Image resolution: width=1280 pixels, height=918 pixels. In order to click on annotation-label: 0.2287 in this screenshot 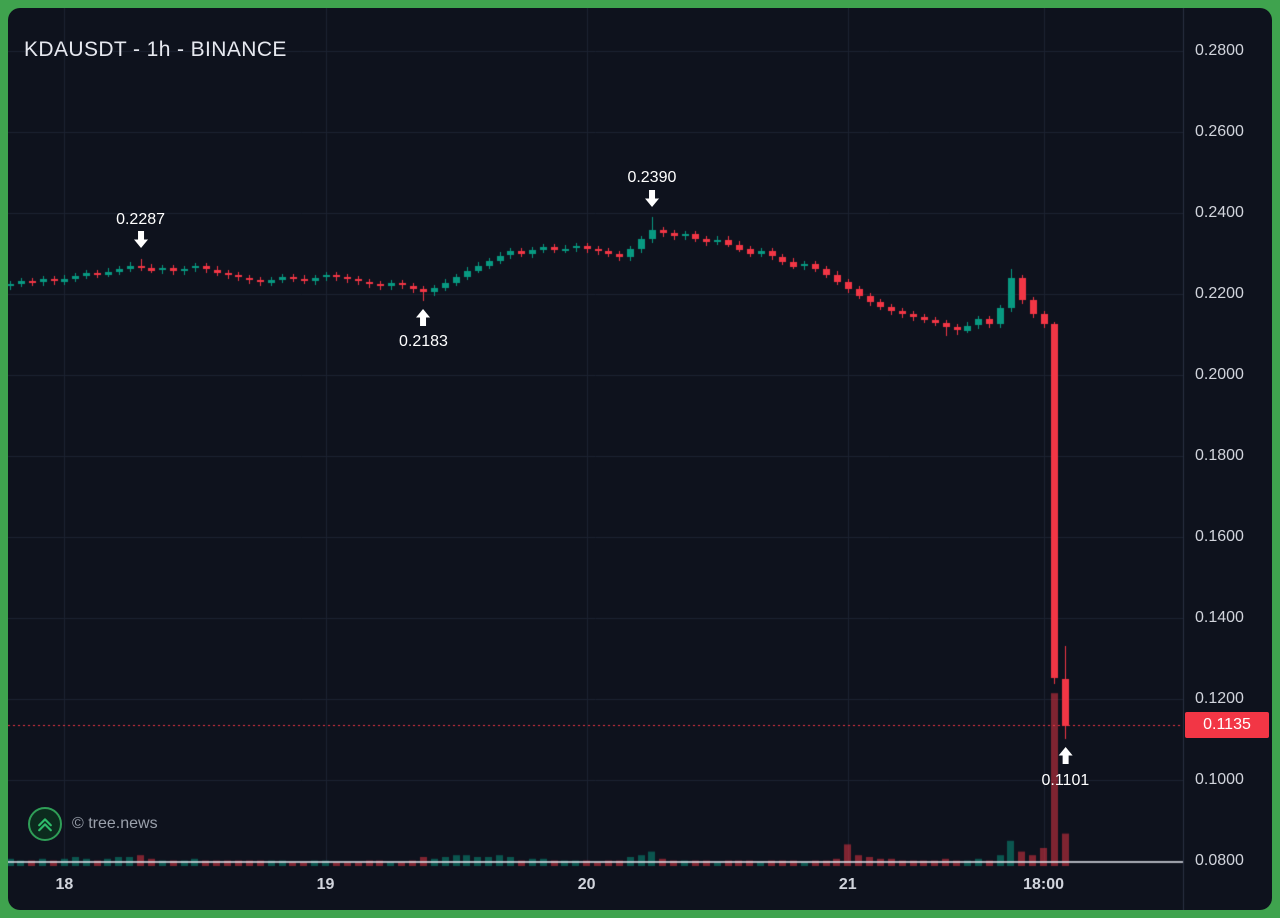, I will do `click(141, 219)`.